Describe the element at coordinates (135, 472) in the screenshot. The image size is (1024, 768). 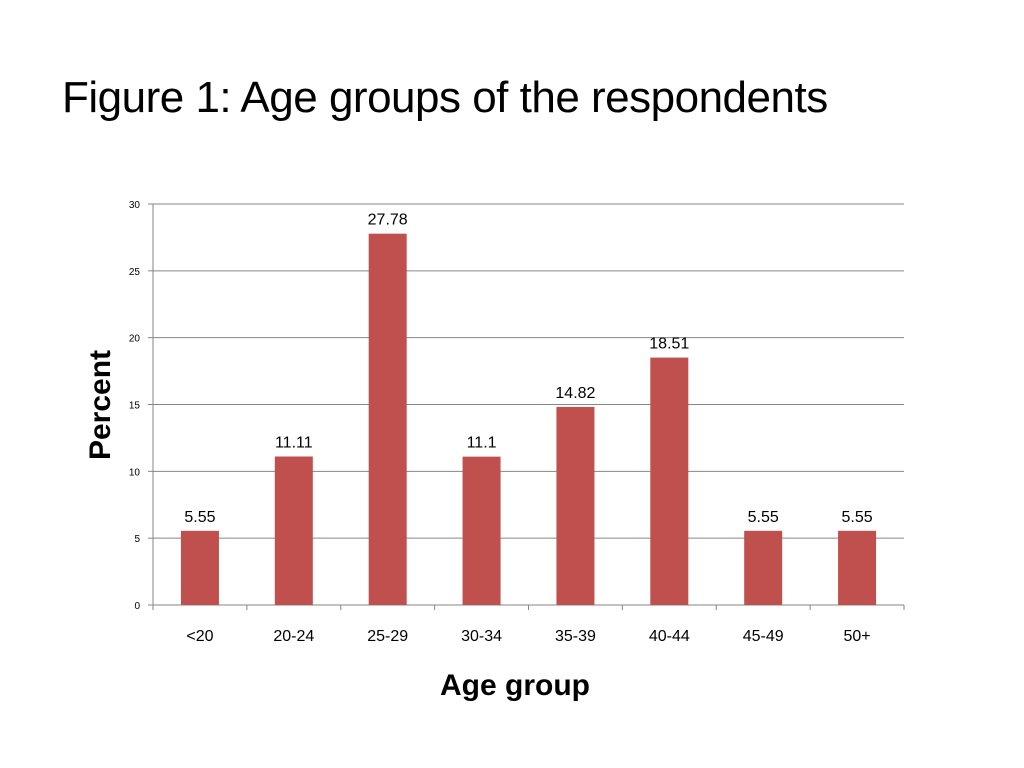
I see `y-tick-label: 10` at that location.